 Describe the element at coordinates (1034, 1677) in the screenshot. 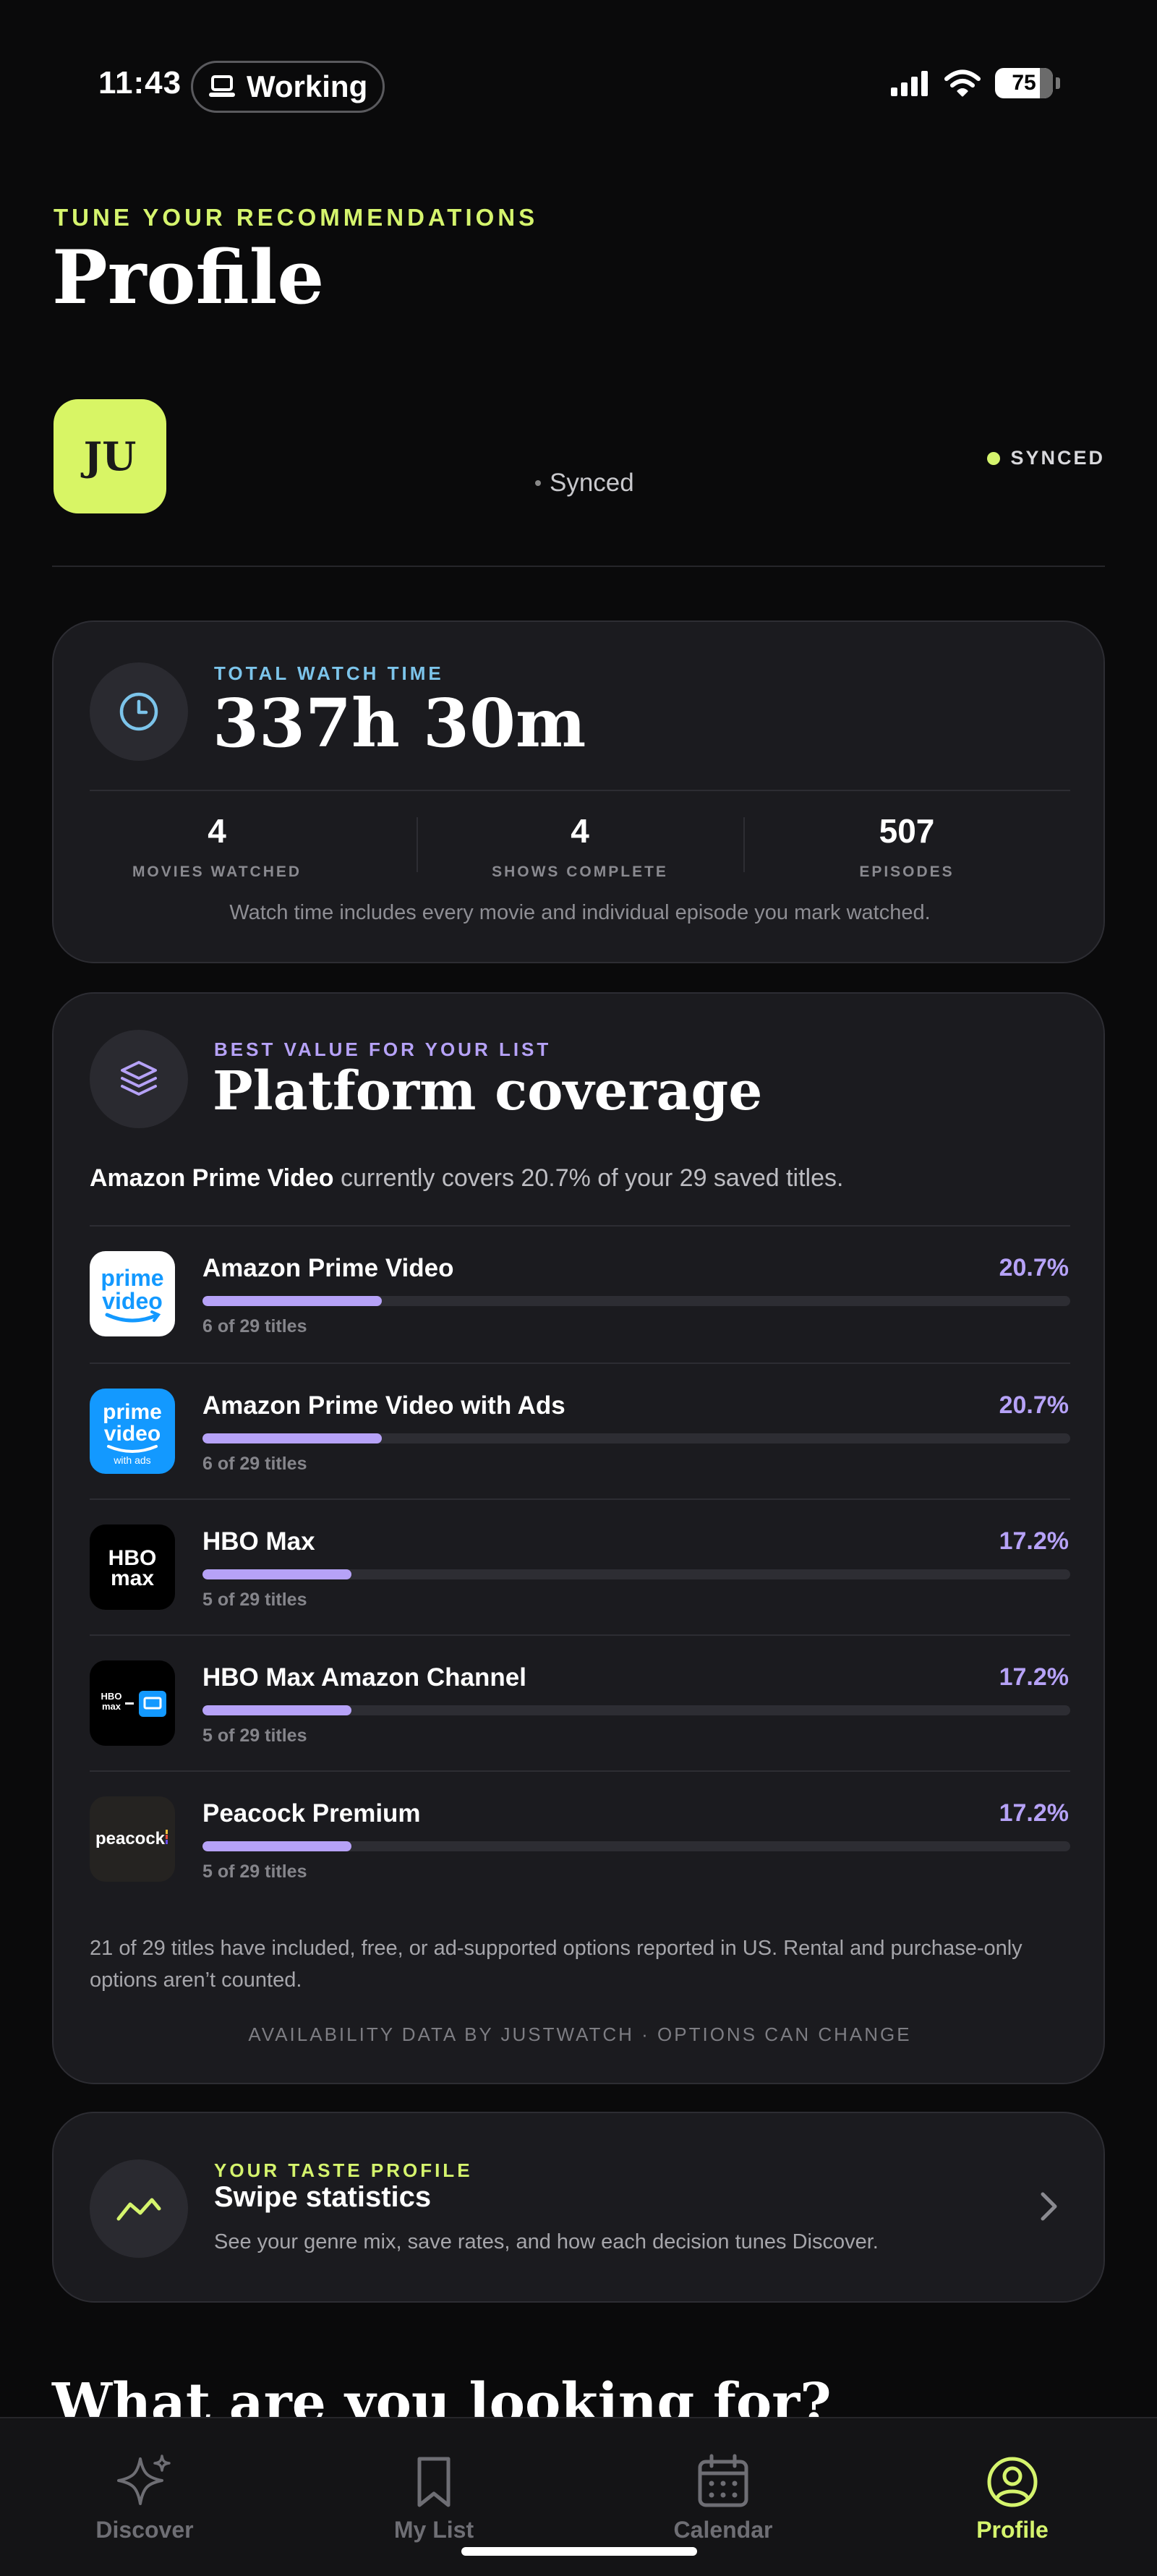

I see `platform-percent: 17.2%` at that location.